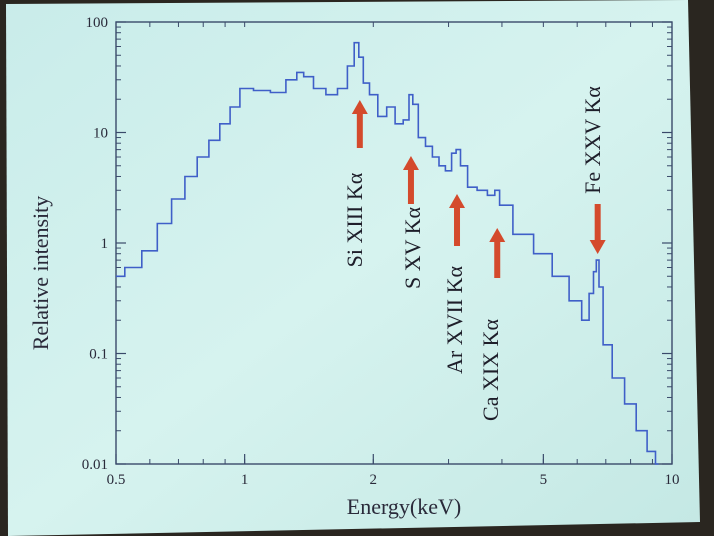 This screenshot has height=536, width=714. What do you see at coordinates (97, 23) in the screenshot?
I see `y-tick-label: 100` at bounding box center [97, 23].